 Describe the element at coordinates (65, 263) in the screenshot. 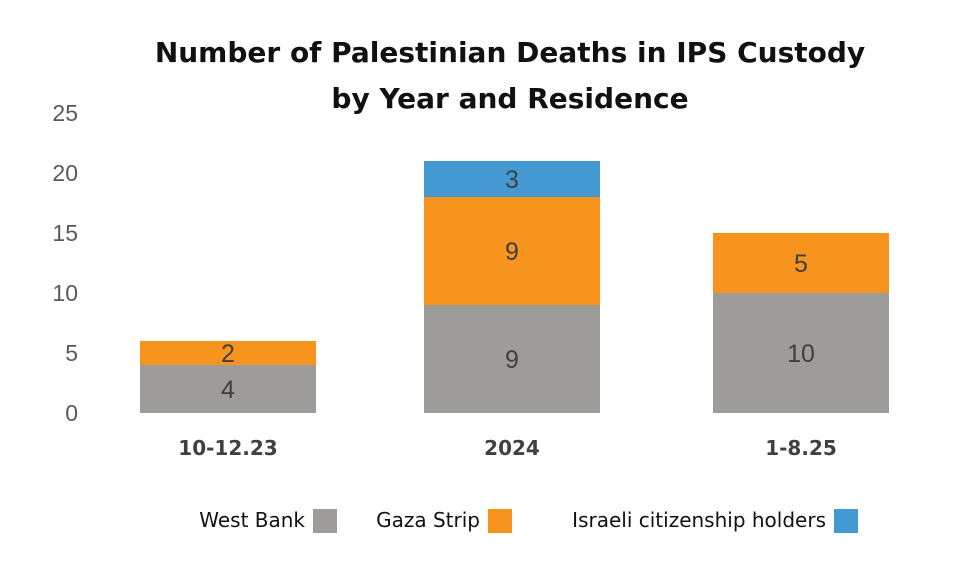

I see `y-axis: 0 5 10 15 20 25` at that location.